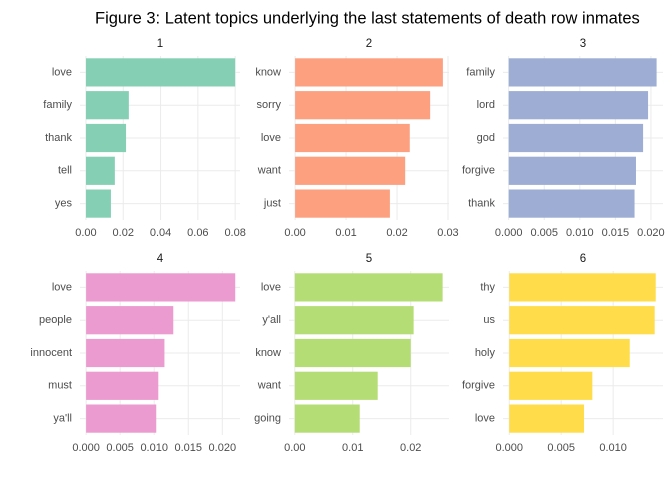 The width and height of the screenshot is (672, 480). Describe the element at coordinates (487, 287) in the screenshot. I see `y-tick-label: thy` at that location.